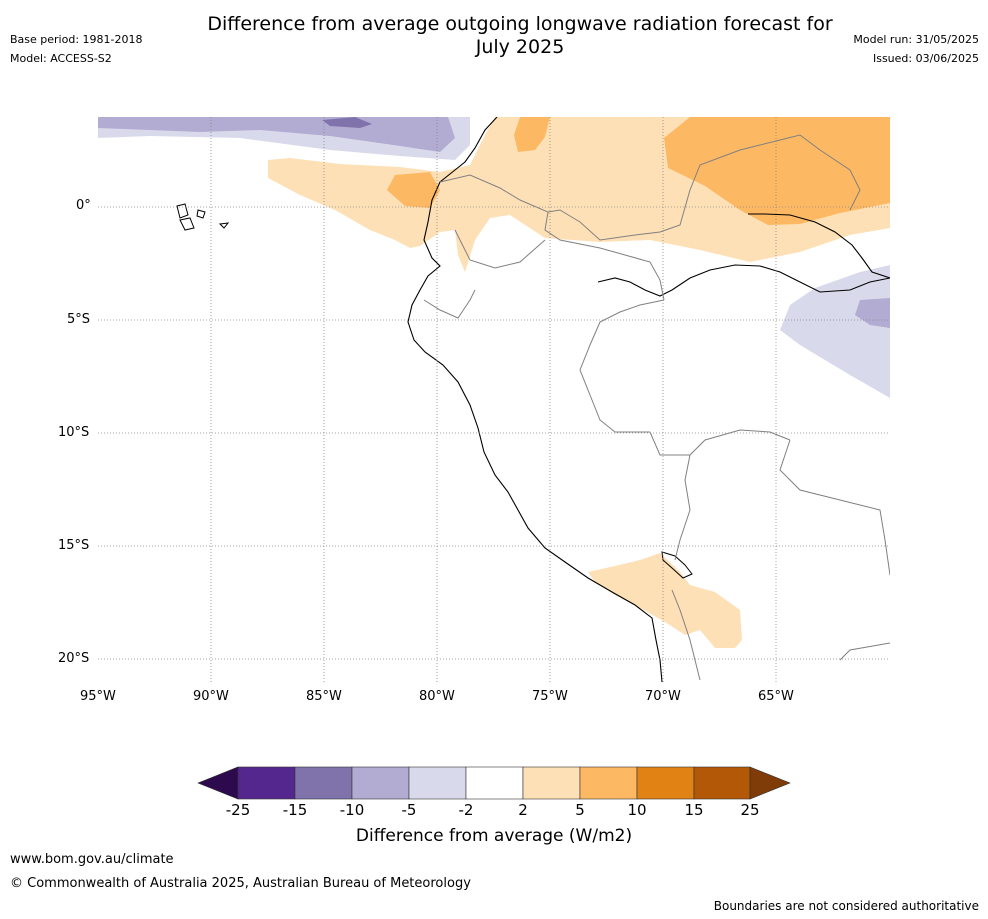 The image size is (988, 919). Describe the element at coordinates (83, 205) in the screenshot. I see `lat-label-0: 0°` at that location.